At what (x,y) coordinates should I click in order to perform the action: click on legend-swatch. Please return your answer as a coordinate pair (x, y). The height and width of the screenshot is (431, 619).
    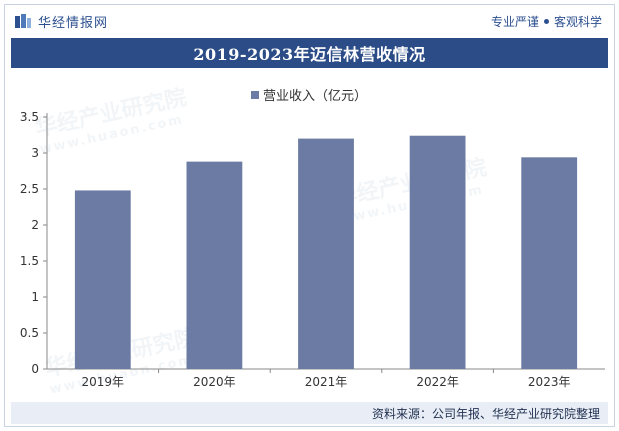
    Looking at the image, I should click on (255, 95).